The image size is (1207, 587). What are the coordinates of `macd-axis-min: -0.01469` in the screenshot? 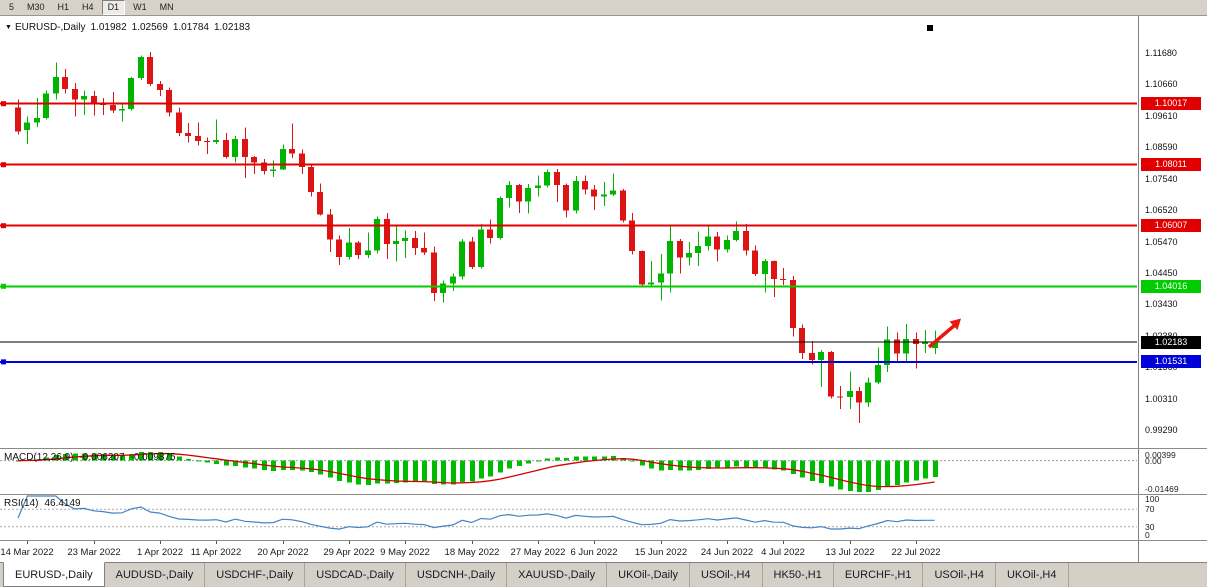 It's located at (1162, 489).